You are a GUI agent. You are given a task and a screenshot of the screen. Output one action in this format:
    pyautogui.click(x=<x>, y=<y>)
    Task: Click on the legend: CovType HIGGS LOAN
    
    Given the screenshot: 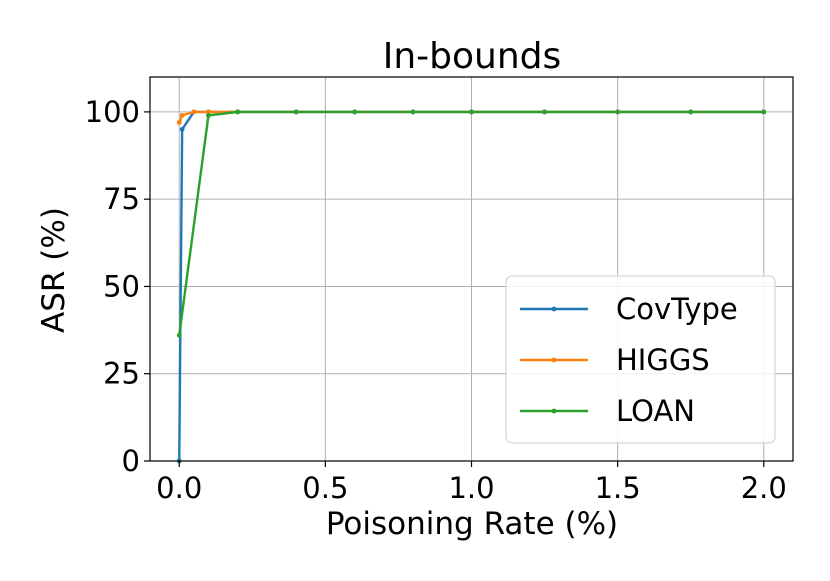 What is the action you would take?
    pyautogui.click(x=640, y=359)
    